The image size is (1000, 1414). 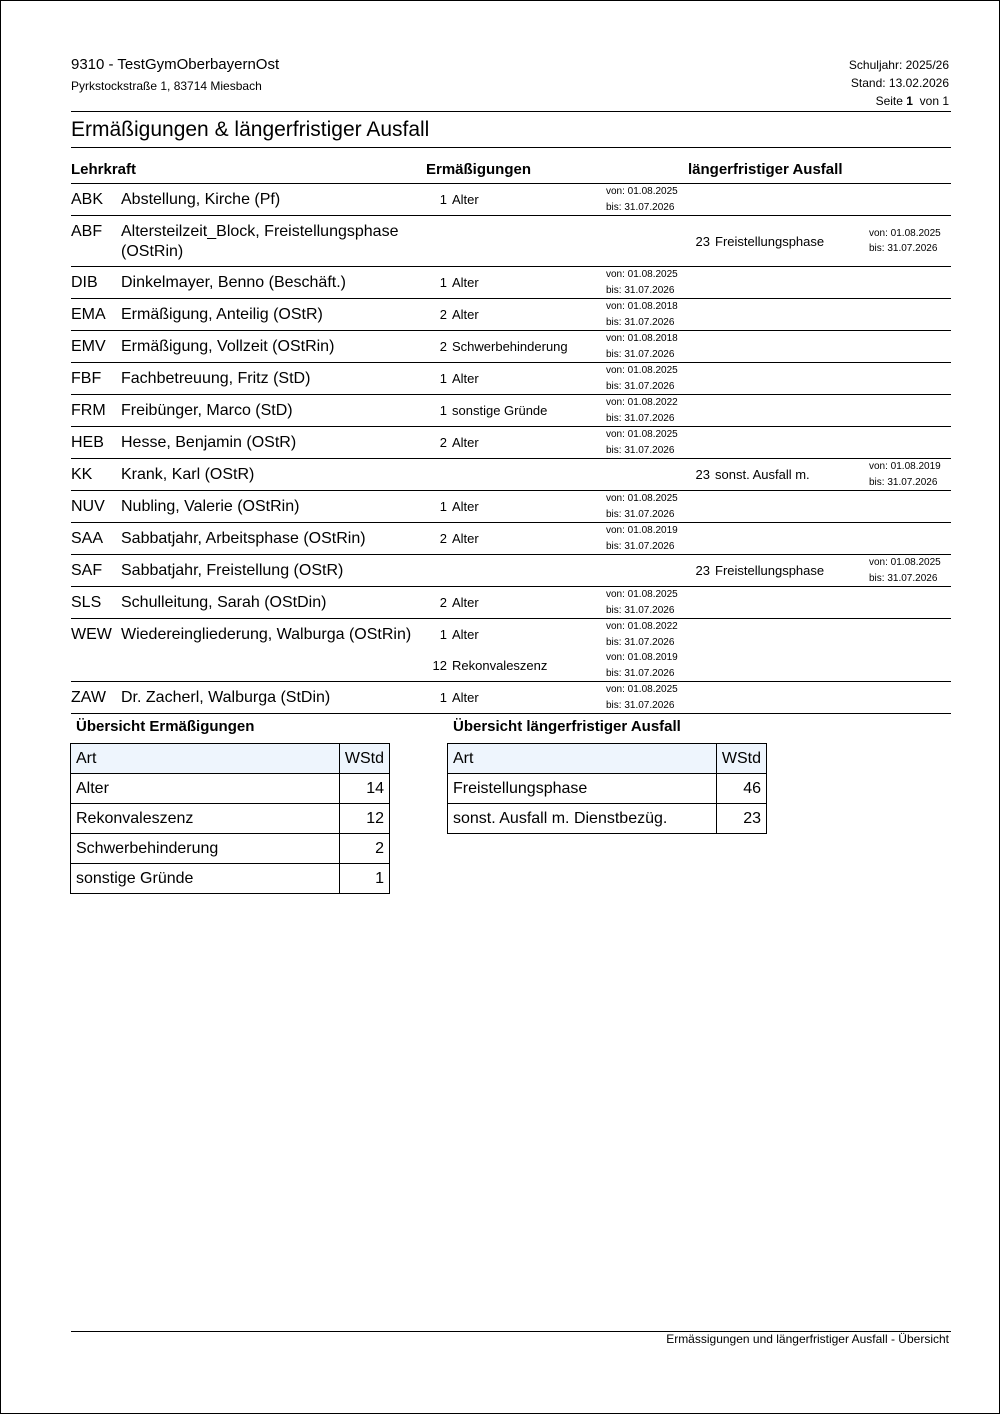 I want to click on ermaessigung-cell: 2 Alter von: 01.08.2025 bis: 31.07.2026, so click(x=556, y=602).